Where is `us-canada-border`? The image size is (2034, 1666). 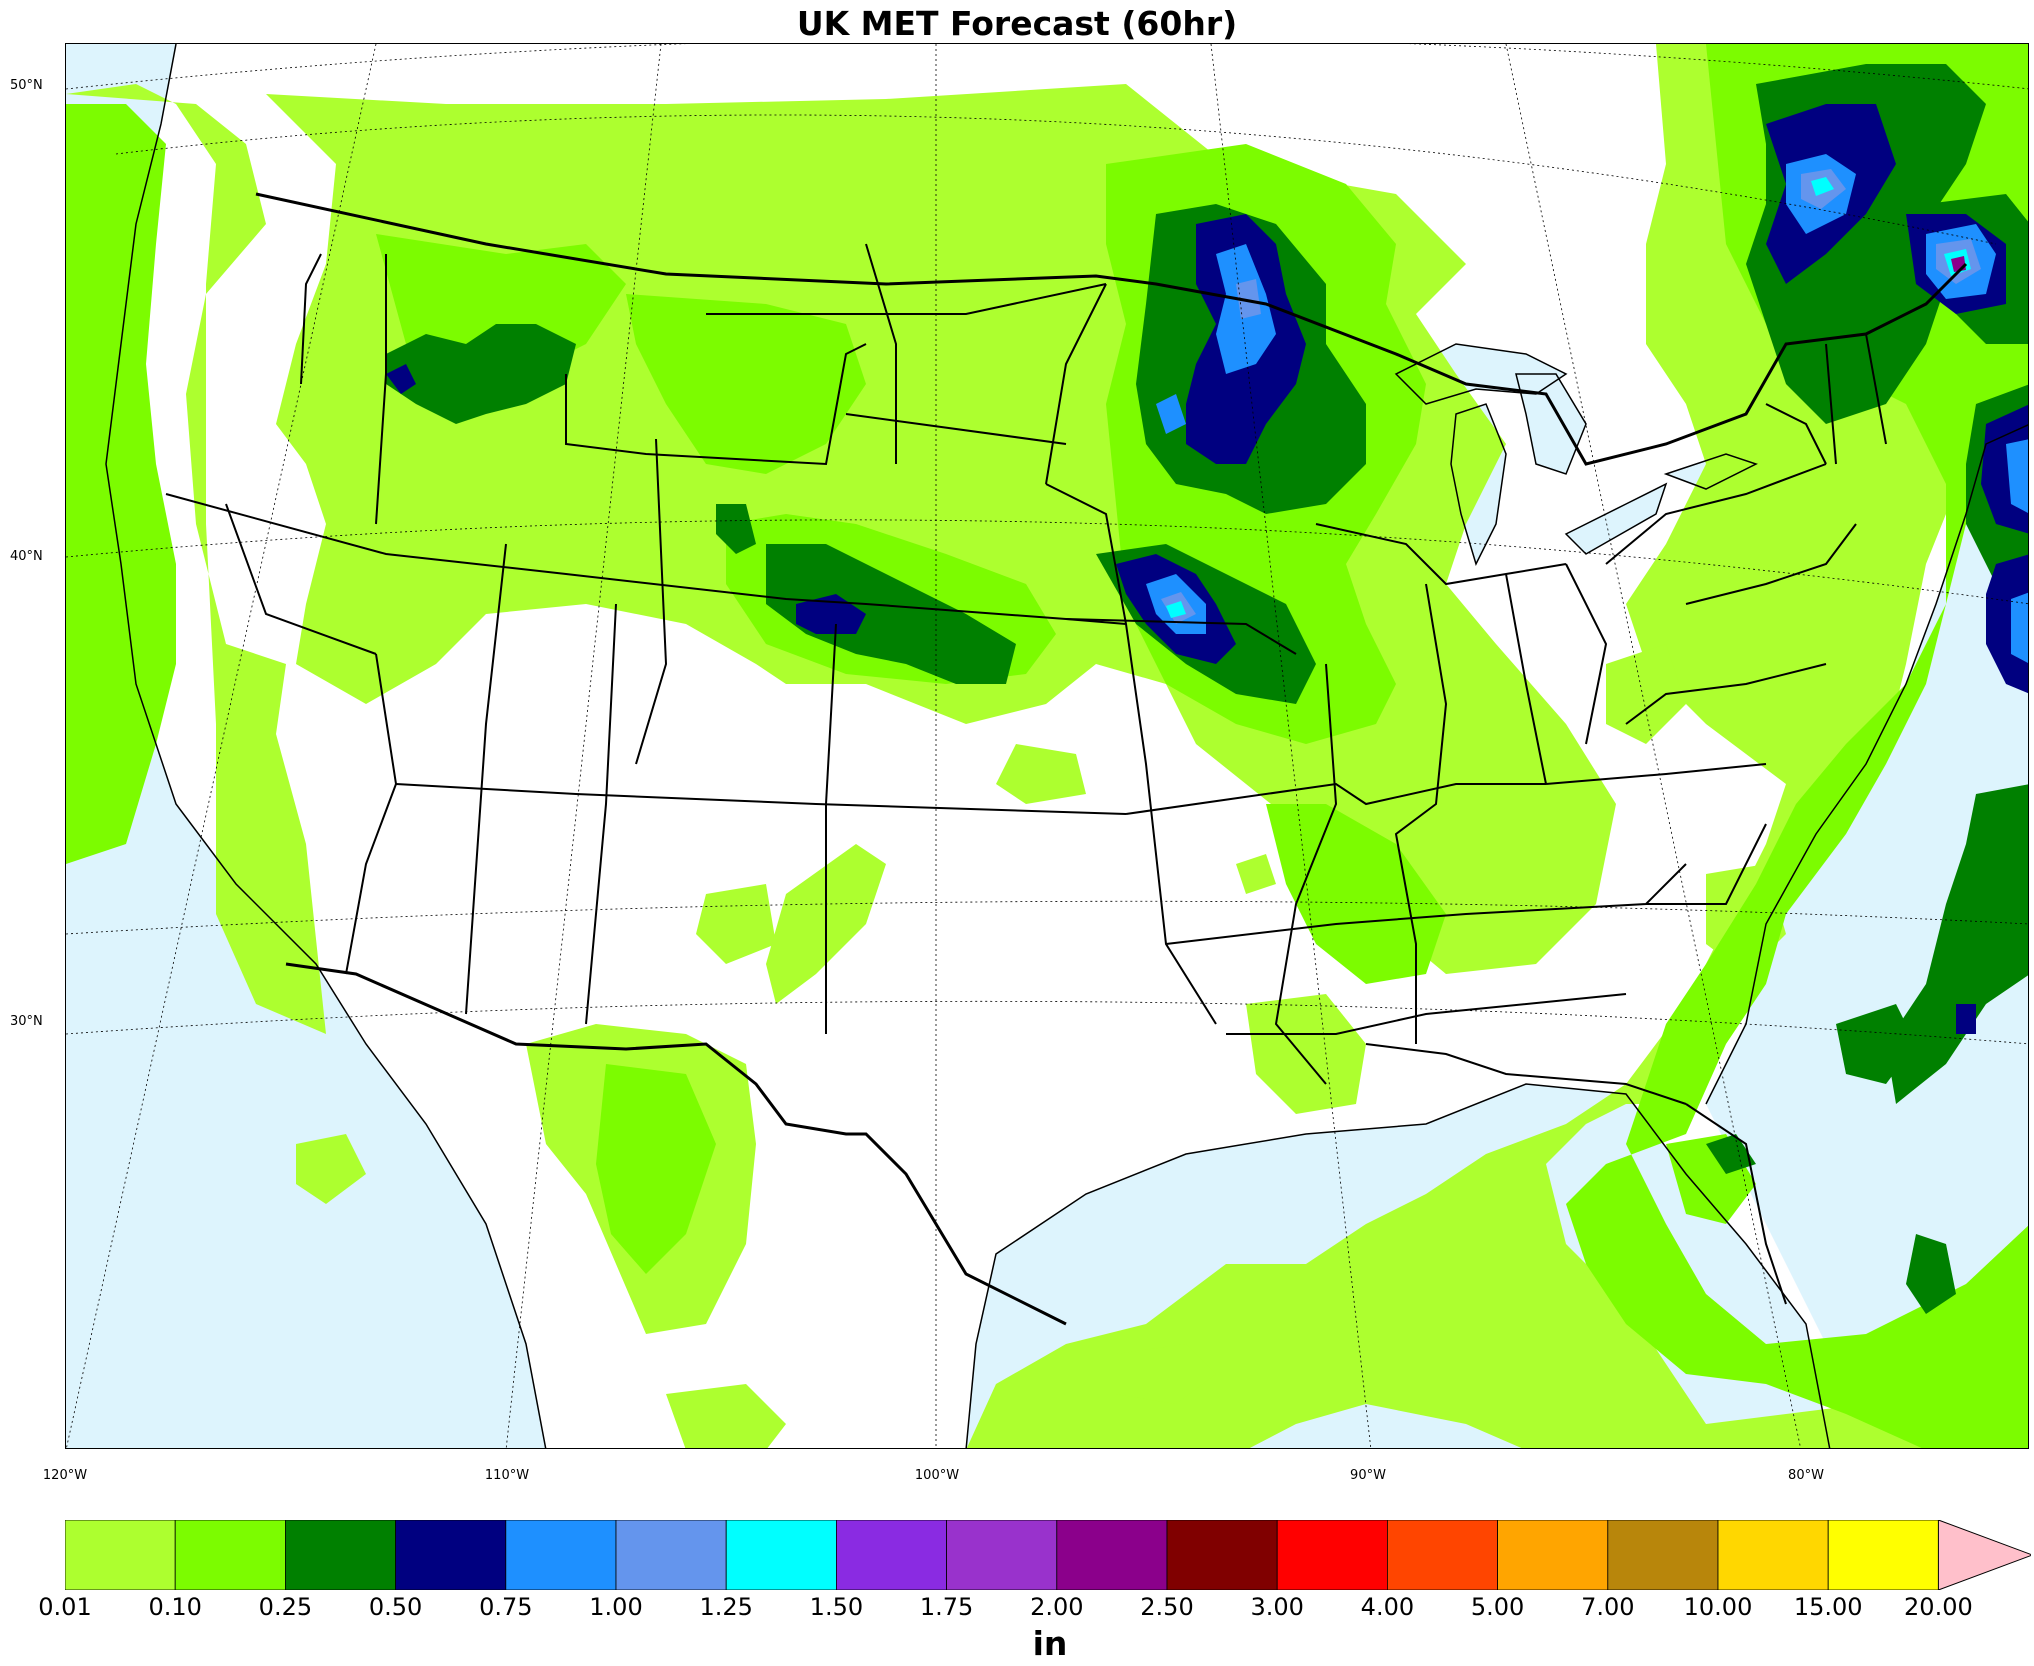 us-canada-border is located at coordinates (1111, 329).